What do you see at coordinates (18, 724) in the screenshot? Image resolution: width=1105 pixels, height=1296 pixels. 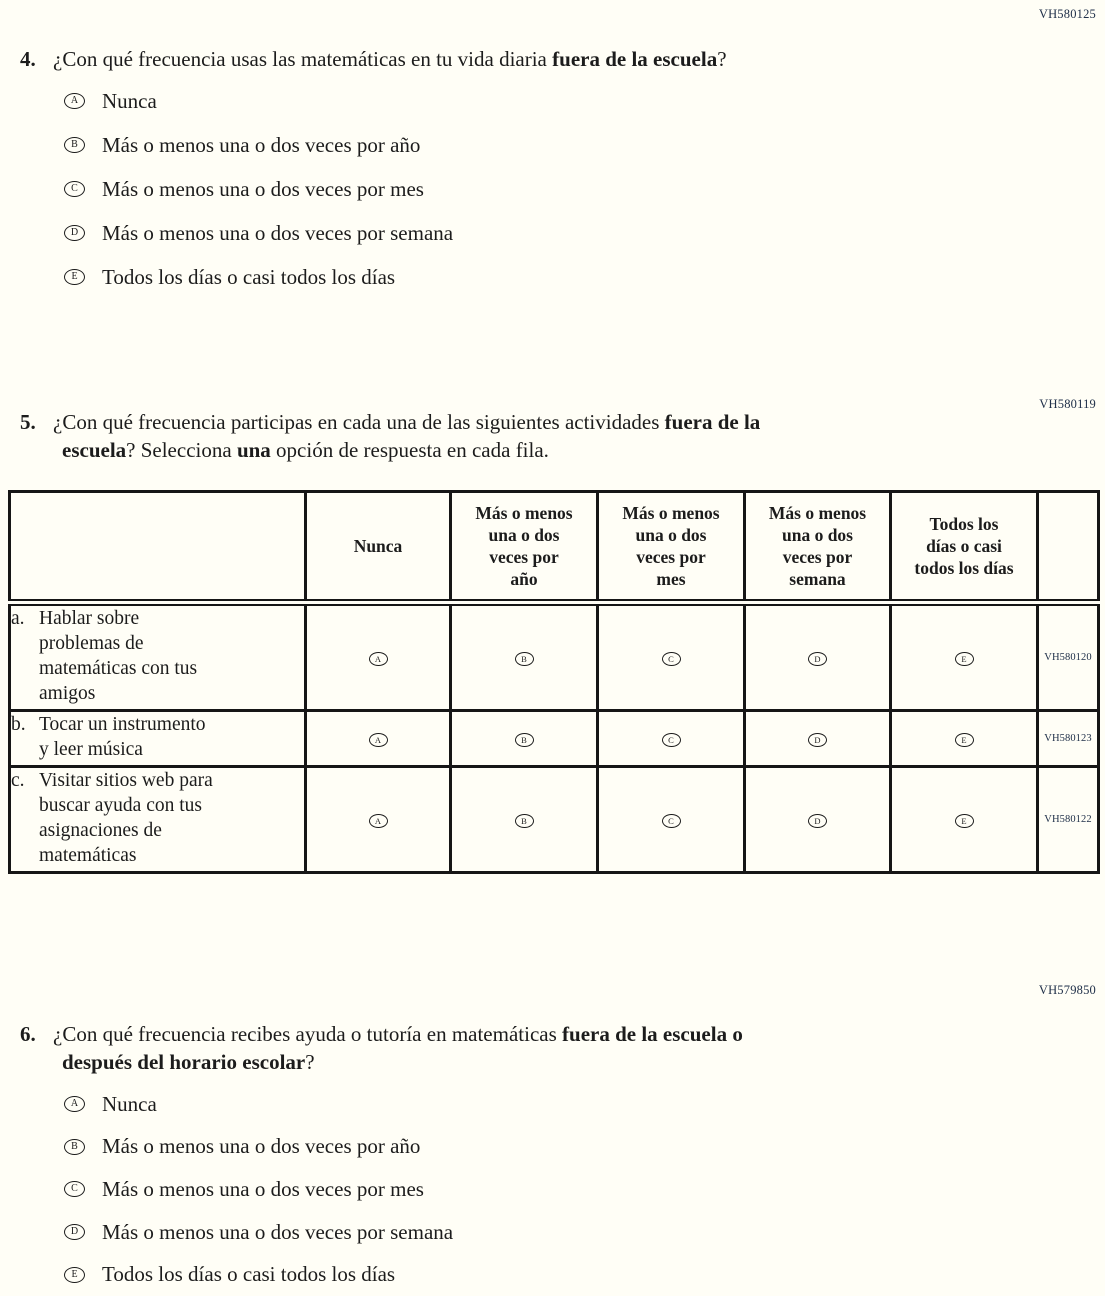 I see `row-letter: b.` at bounding box center [18, 724].